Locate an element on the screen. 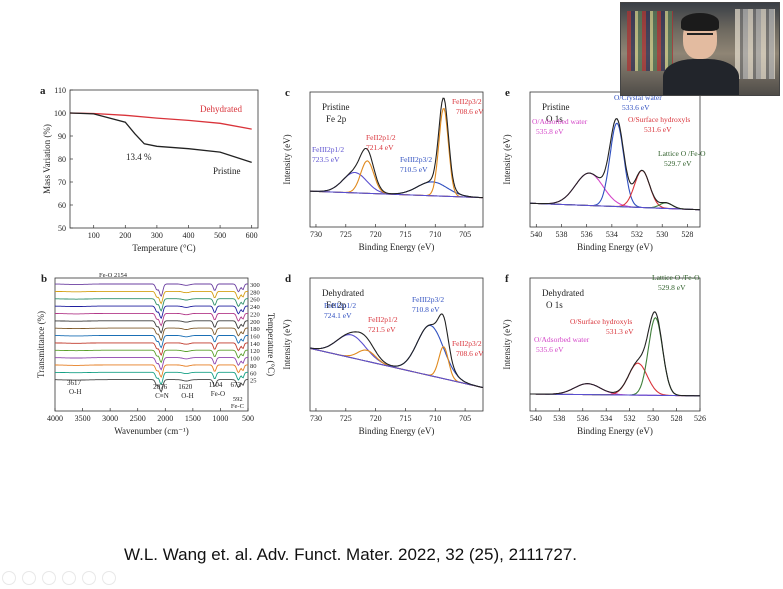  panel-a-xtick-label: 100 is located at coordinates (94, 235).